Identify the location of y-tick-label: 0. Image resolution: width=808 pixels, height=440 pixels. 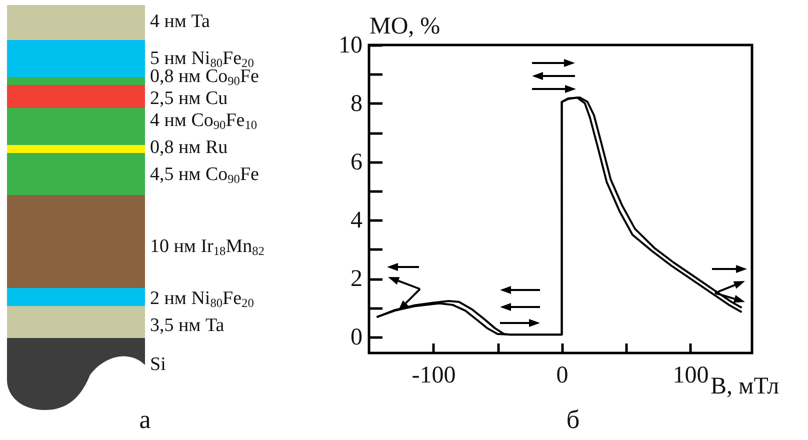
(356, 337).